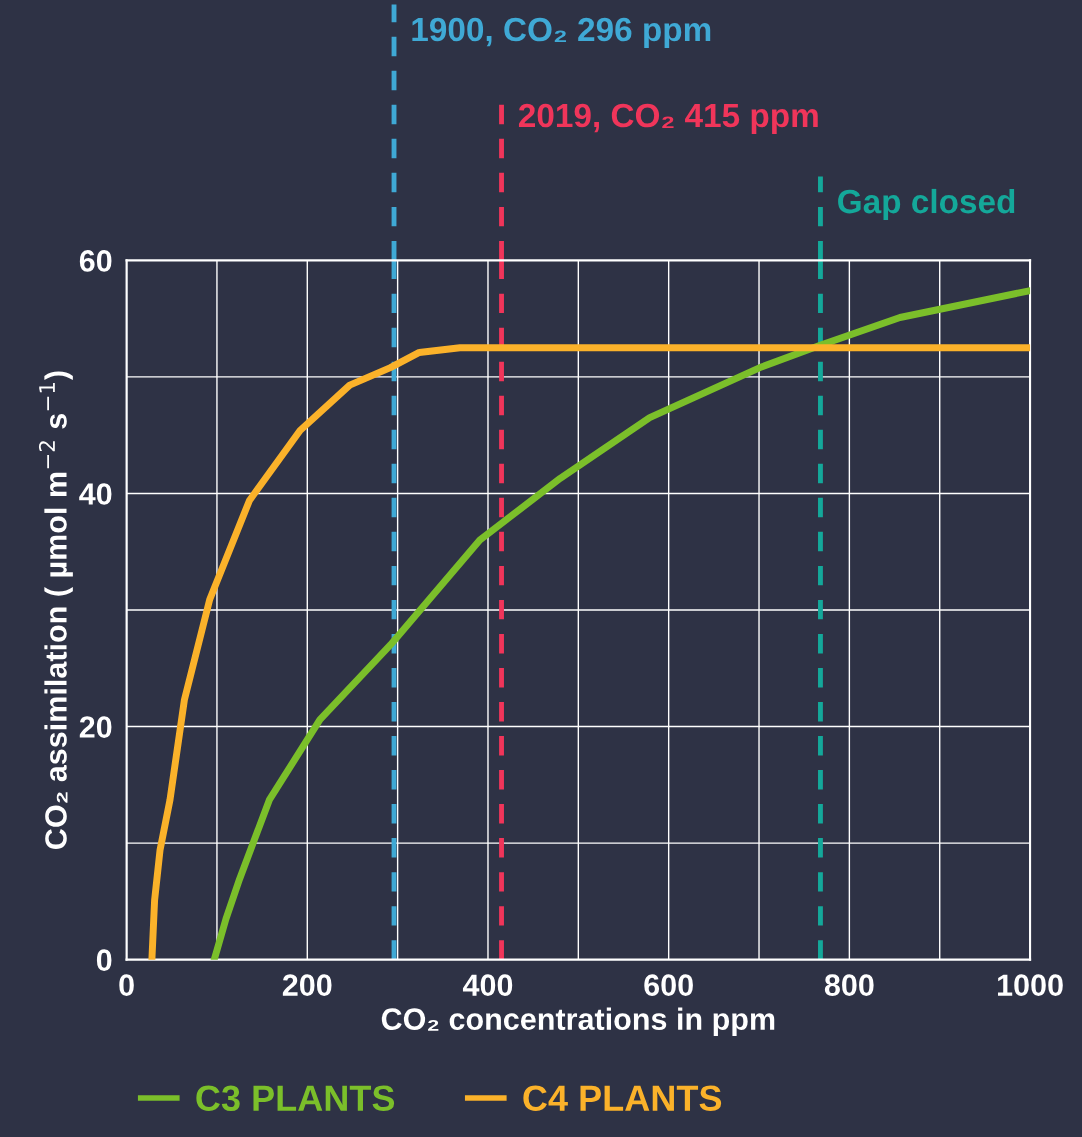  I want to click on x-tick-label: 800, so click(849, 985).